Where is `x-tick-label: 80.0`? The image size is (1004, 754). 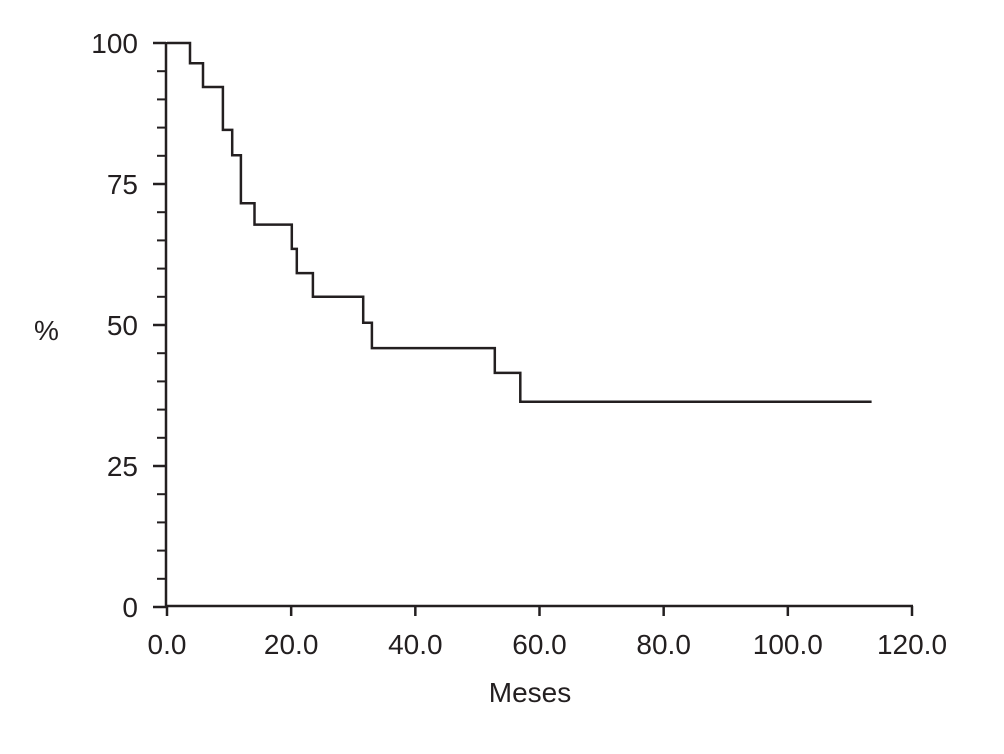 x-tick-label: 80.0 is located at coordinates (663, 644).